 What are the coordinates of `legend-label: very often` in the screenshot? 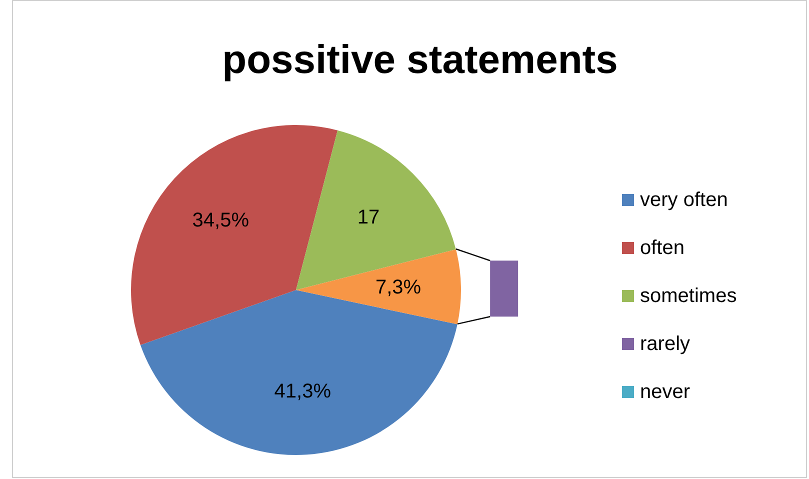 It's located at (684, 200).